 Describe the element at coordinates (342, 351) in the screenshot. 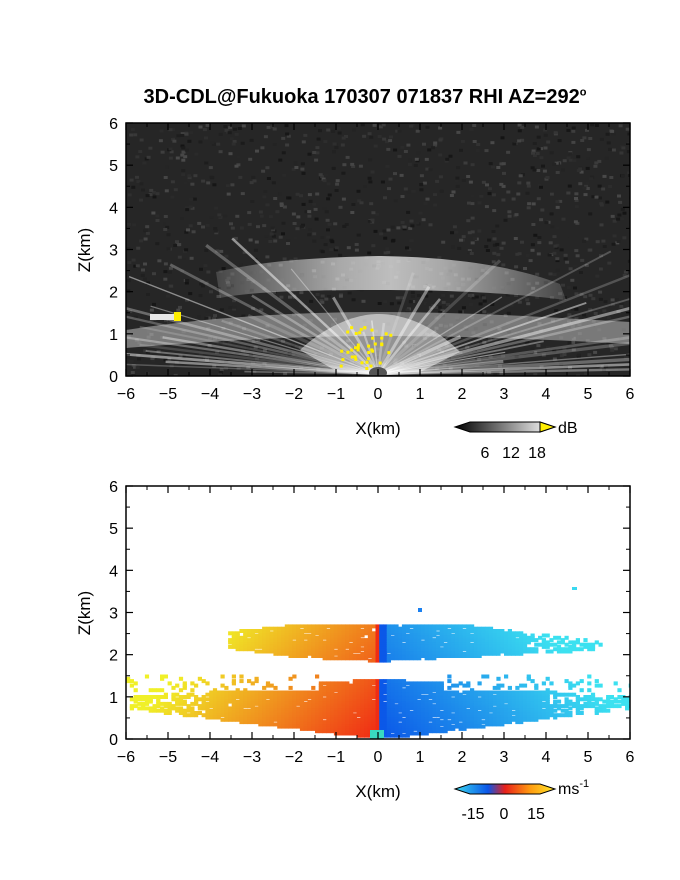

I see `high-intensity-point` at that location.